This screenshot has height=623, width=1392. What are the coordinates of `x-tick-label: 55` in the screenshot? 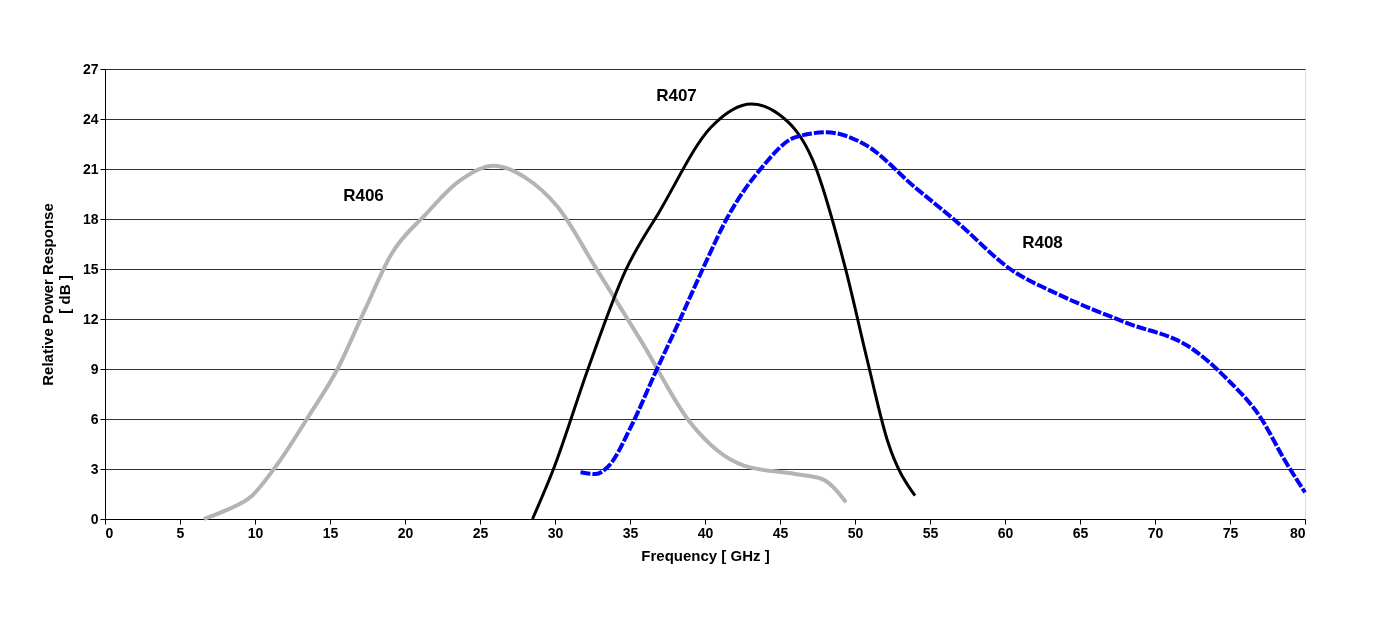 It's located at (930, 532).